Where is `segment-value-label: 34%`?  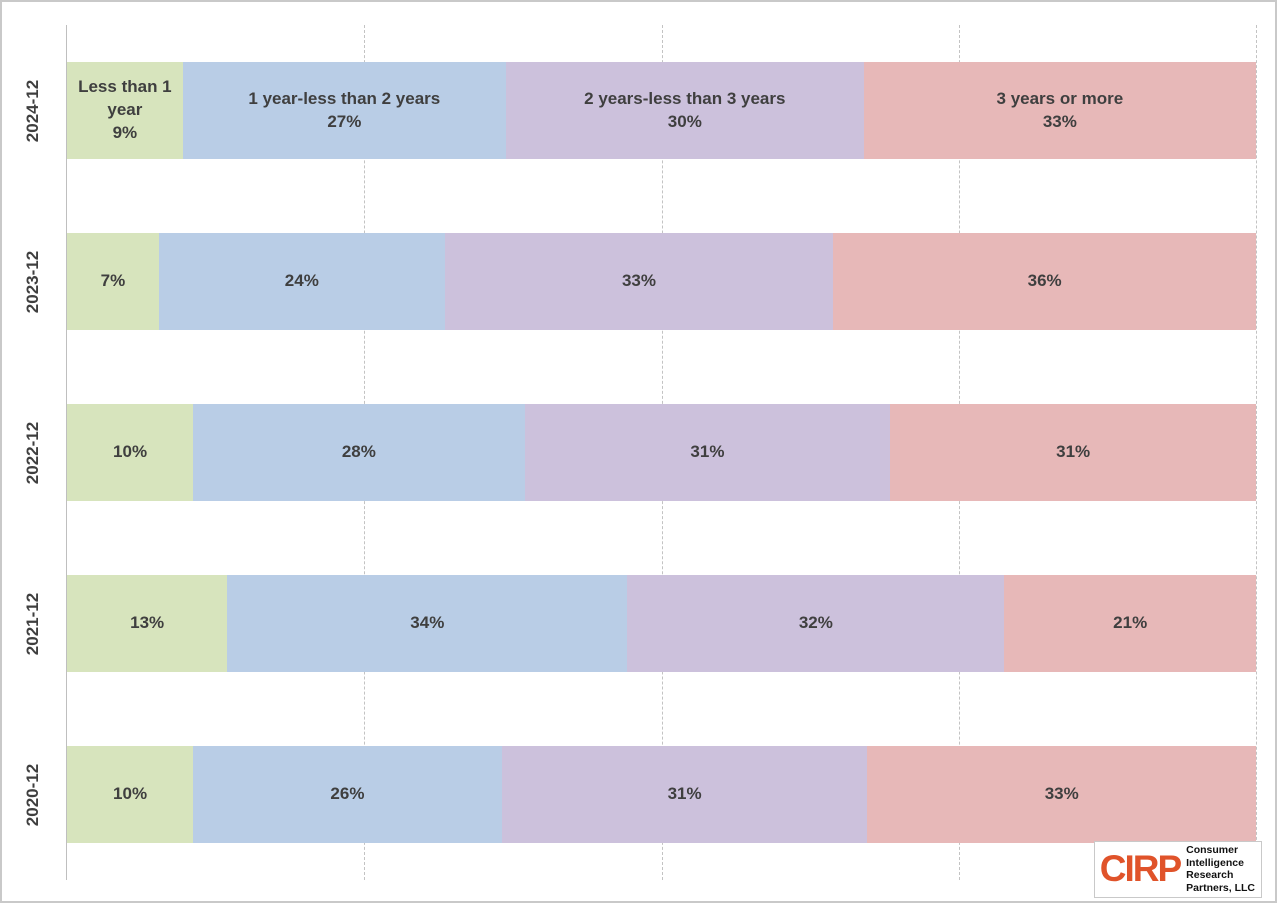 segment-value-label: 34% is located at coordinates (427, 623).